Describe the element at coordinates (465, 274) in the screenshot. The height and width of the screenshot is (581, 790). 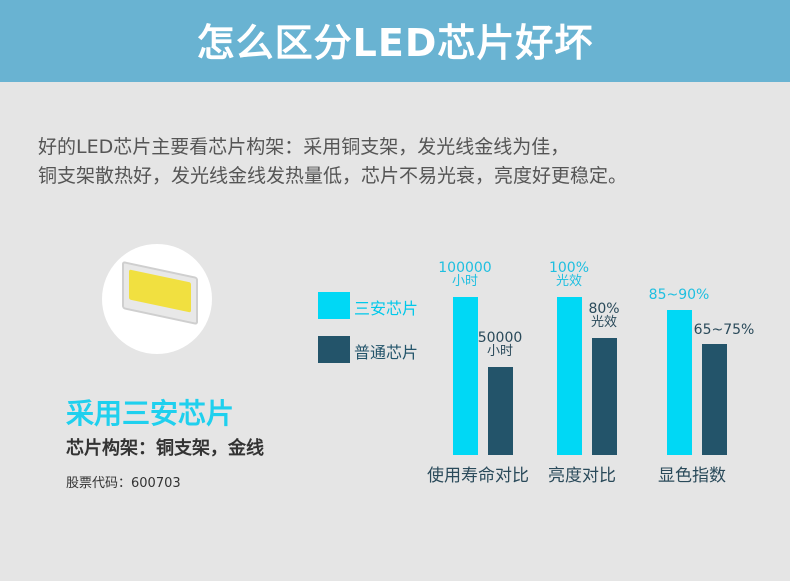
I see `data-label: 100000 小时` at that location.